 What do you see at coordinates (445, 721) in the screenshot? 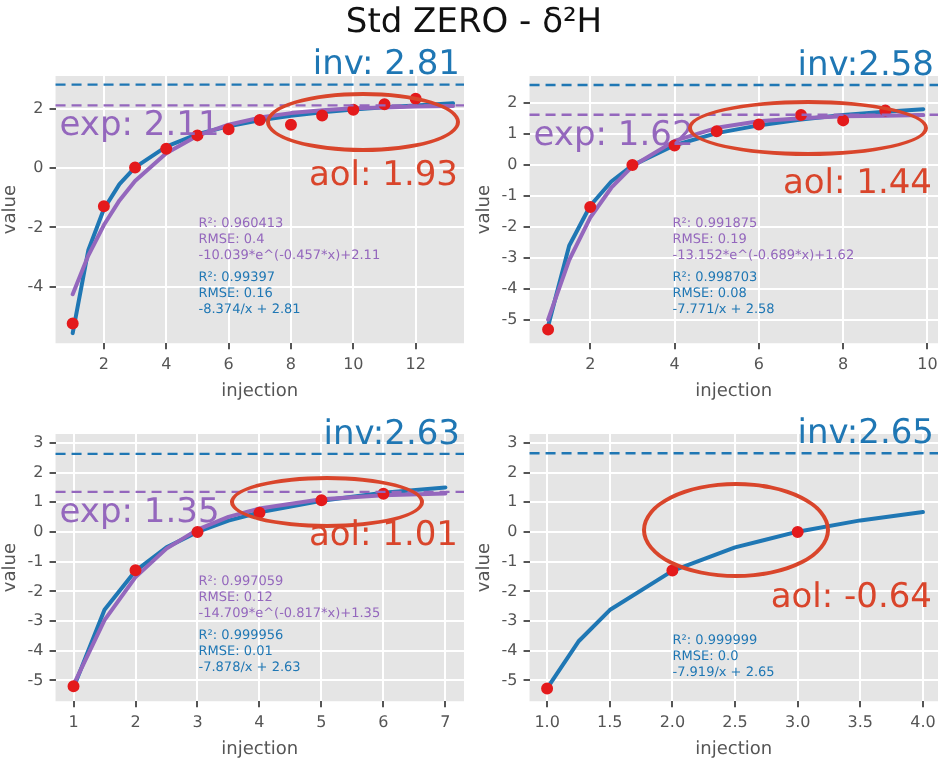
I see `x-tick-label: 7` at bounding box center [445, 721].